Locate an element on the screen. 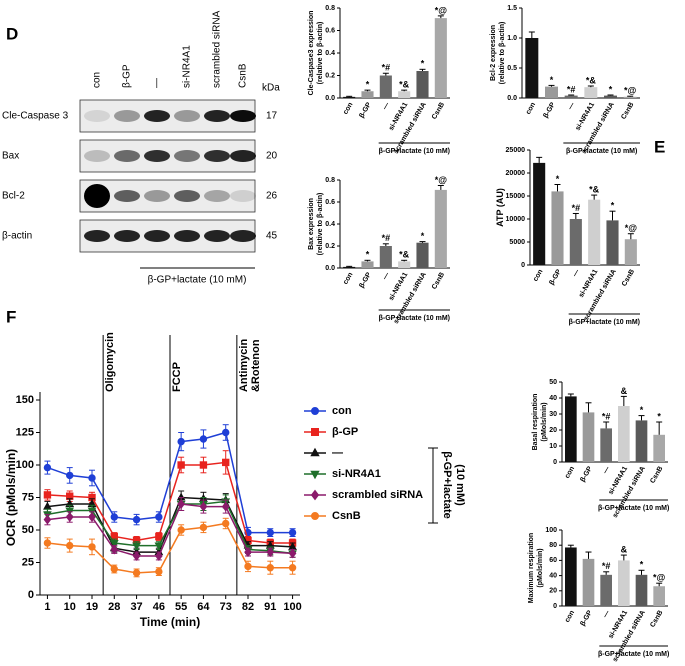 The image size is (685, 666). y-tick-label: 0.5 is located at coordinates (512, 68).